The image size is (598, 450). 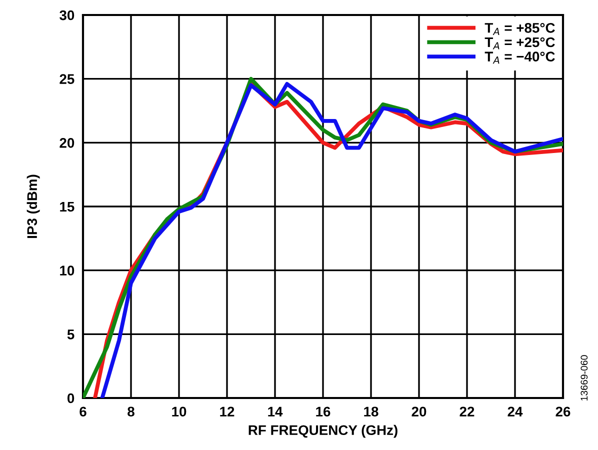 I want to click on legend-label: T$_{A}$ = +85°C, so click(x=519, y=28).